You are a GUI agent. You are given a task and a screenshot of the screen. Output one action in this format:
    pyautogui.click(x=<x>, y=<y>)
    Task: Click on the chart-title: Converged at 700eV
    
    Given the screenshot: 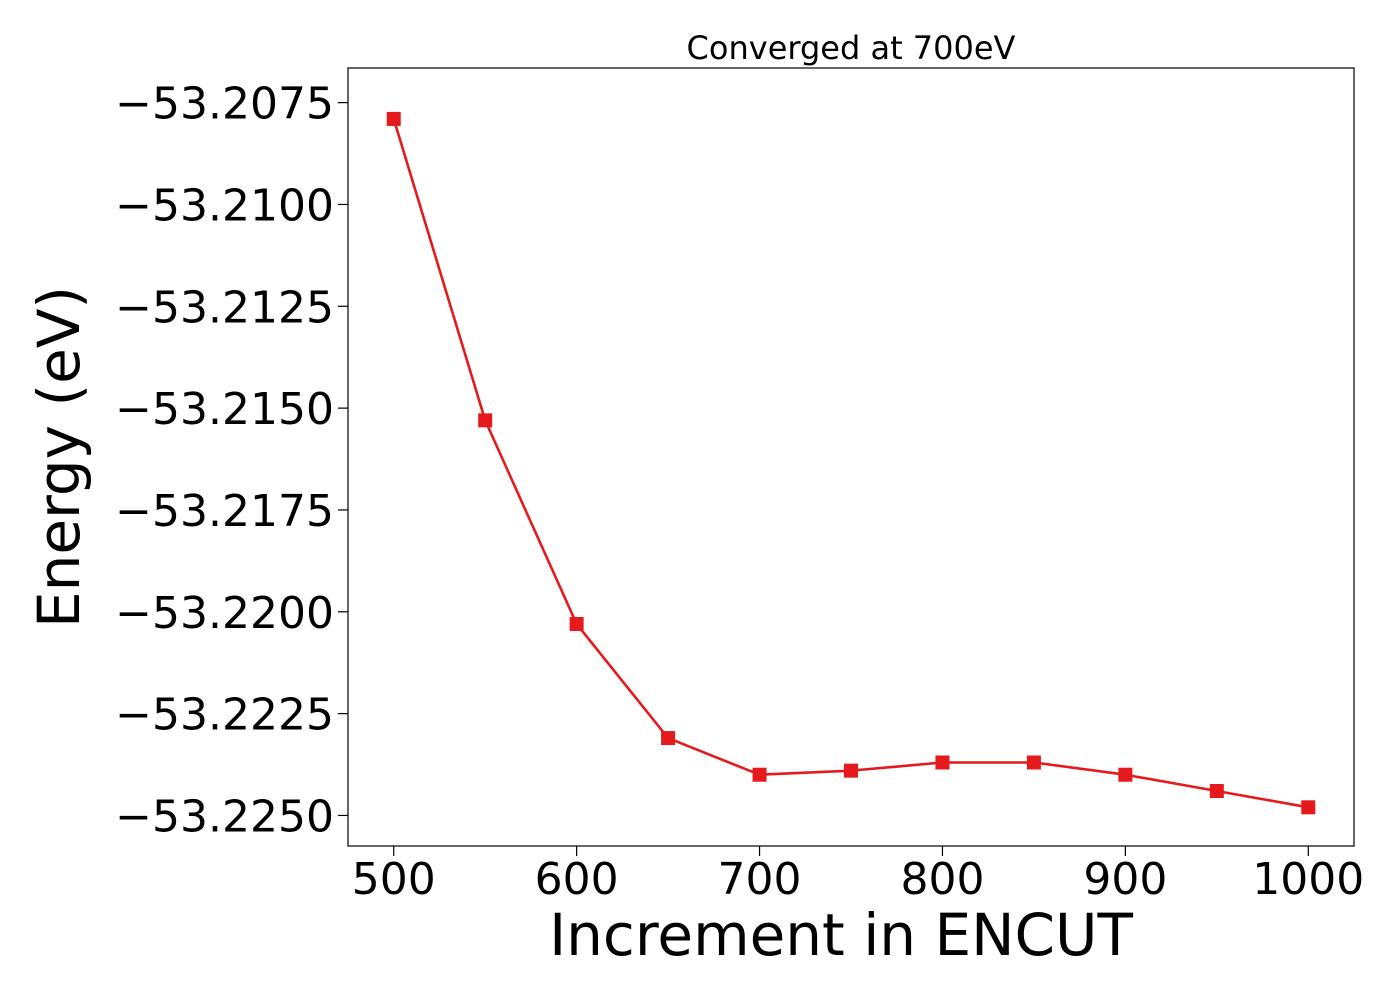 What is the action you would take?
    pyautogui.click(x=851, y=48)
    